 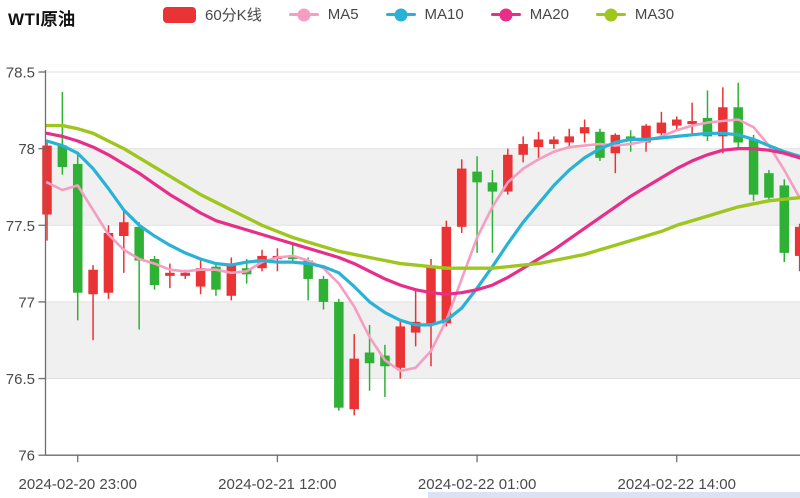 What do you see at coordinates (323, 14) in the screenshot?
I see `legend-item-ma5: MA5` at bounding box center [323, 14].